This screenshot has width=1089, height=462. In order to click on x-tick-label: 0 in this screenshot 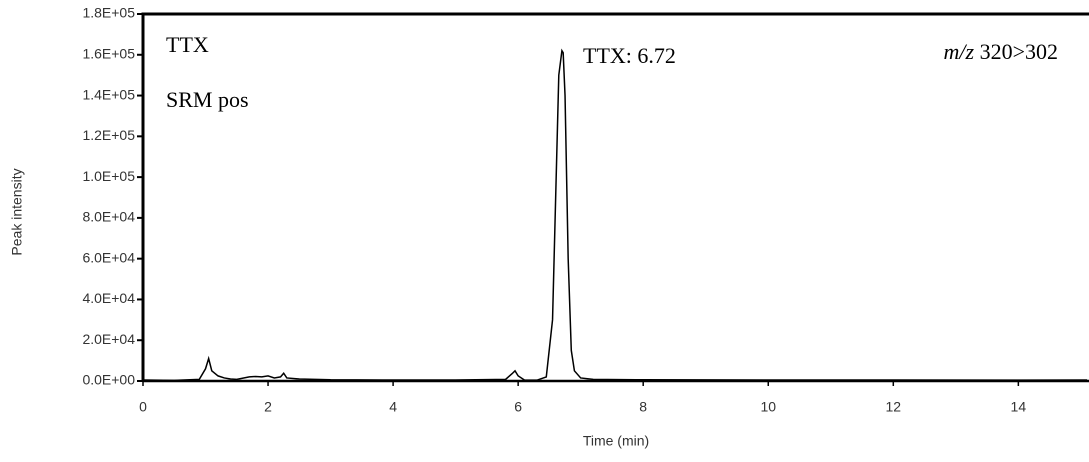, I will do `click(143, 407)`.